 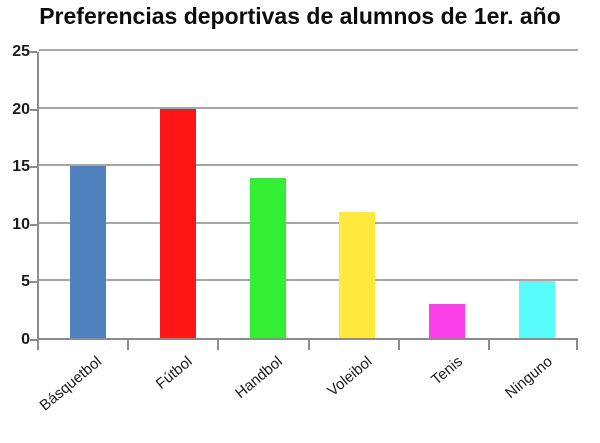 What do you see at coordinates (258, 377) in the screenshot?
I see `x-label-handbol: Handbol` at bounding box center [258, 377].